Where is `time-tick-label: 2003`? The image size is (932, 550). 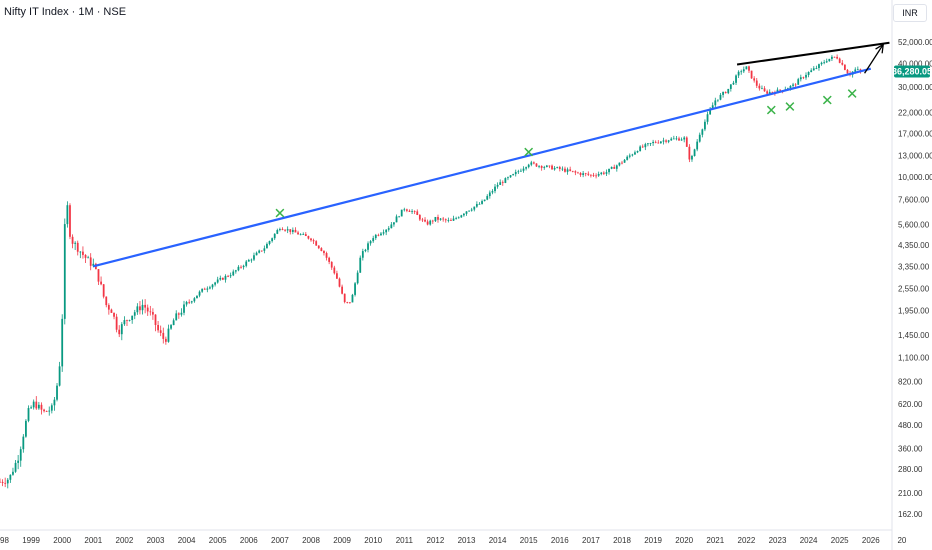 time-tick-label: 2003 is located at coordinates (156, 540).